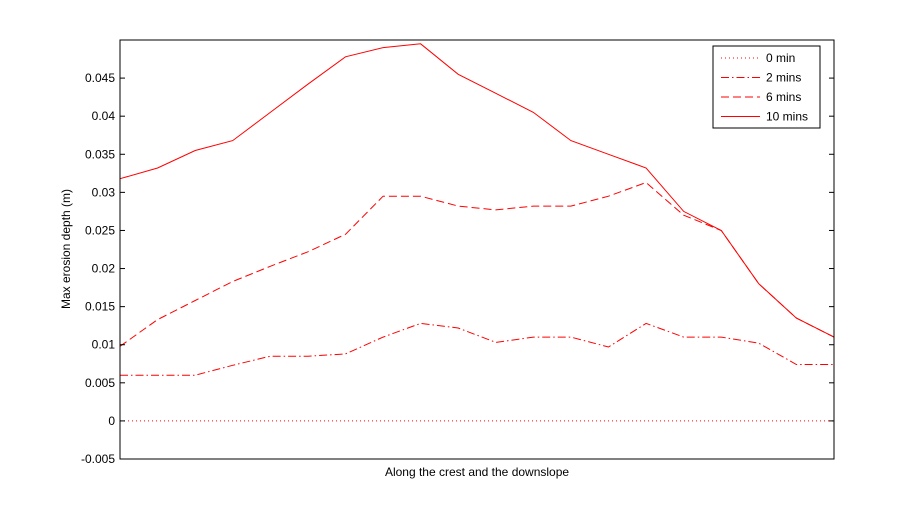 The height and width of the screenshot is (515, 920). What do you see at coordinates (100, 307) in the screenshot?
I see `y-tick-label: 0.015` at bounding box center [100, 307].